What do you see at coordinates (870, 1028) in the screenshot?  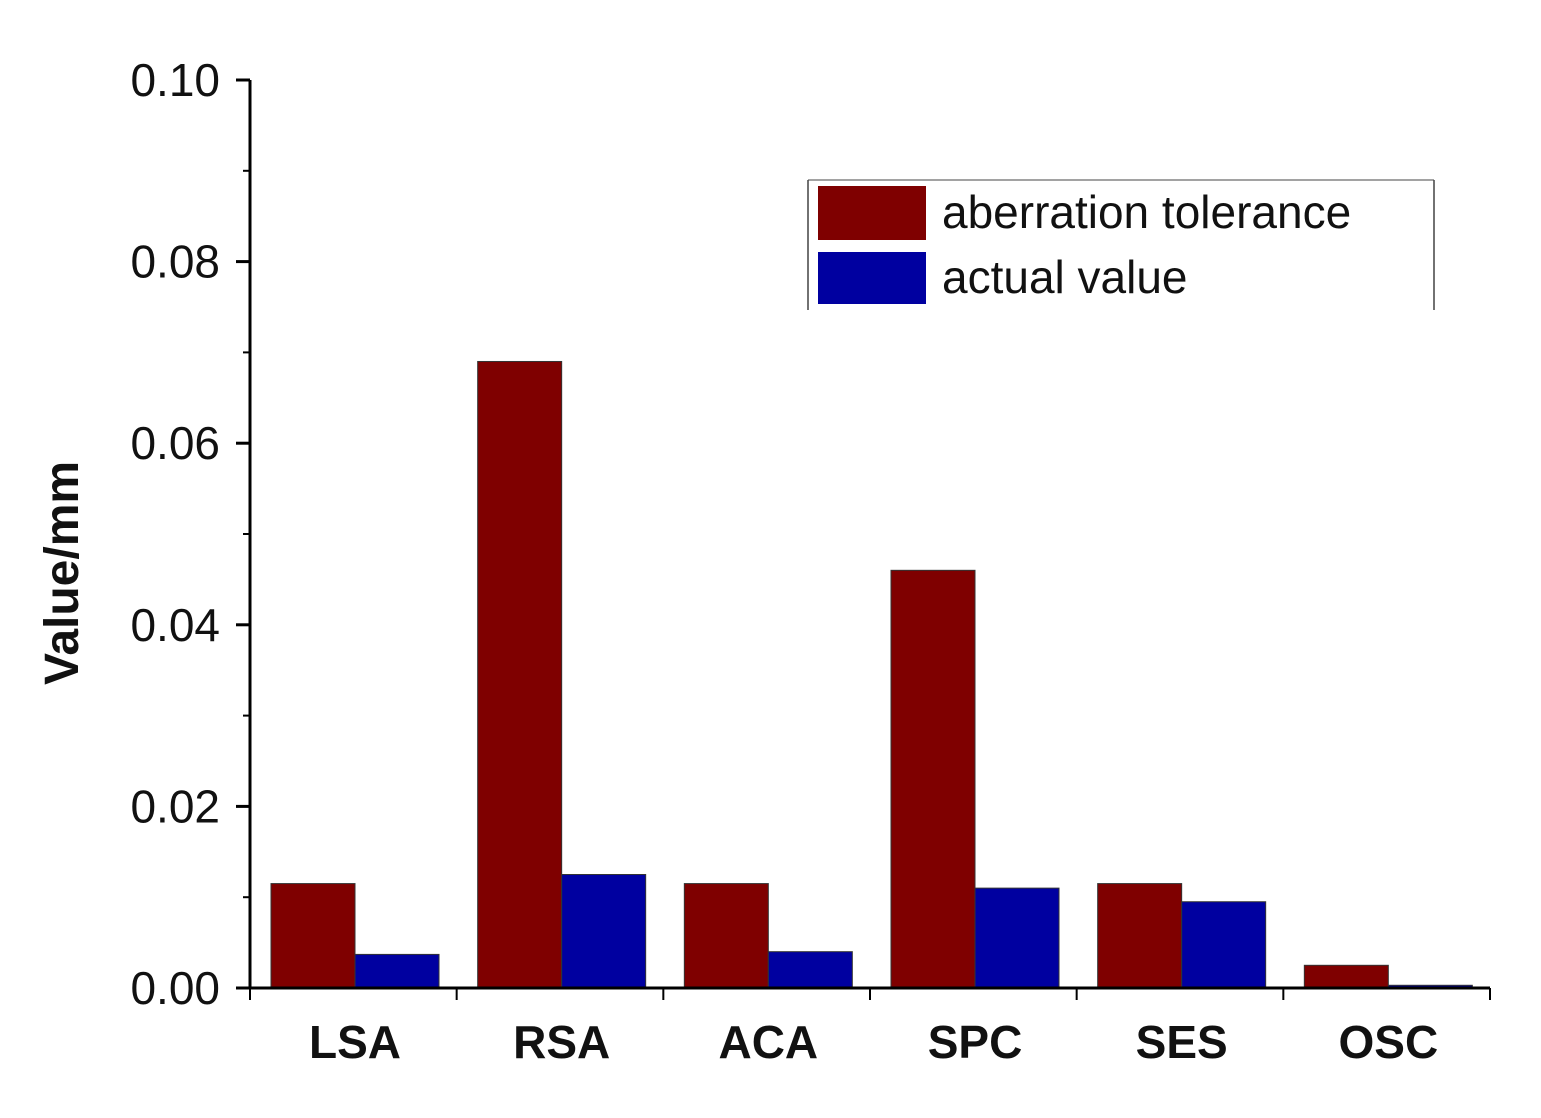 I see `x-ticks: LSA RSA ACA SPC SES OSC` at bounding box center [870, 1028].